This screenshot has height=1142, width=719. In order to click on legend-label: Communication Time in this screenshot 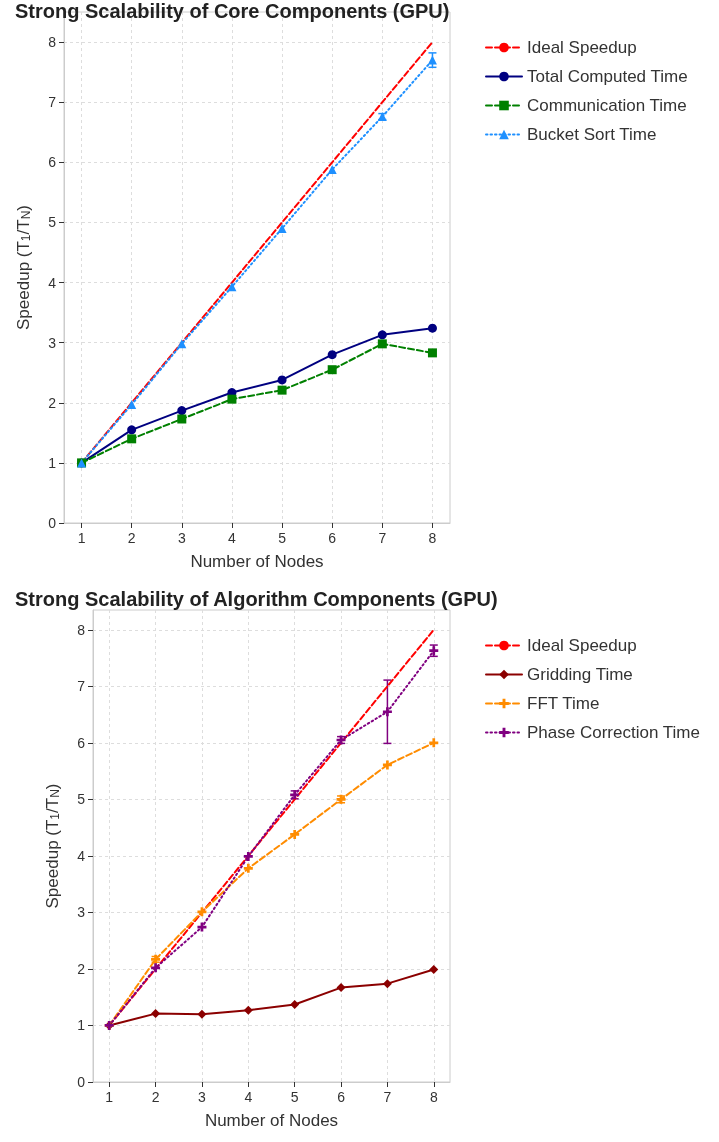, I will do `click(607, 105)`.